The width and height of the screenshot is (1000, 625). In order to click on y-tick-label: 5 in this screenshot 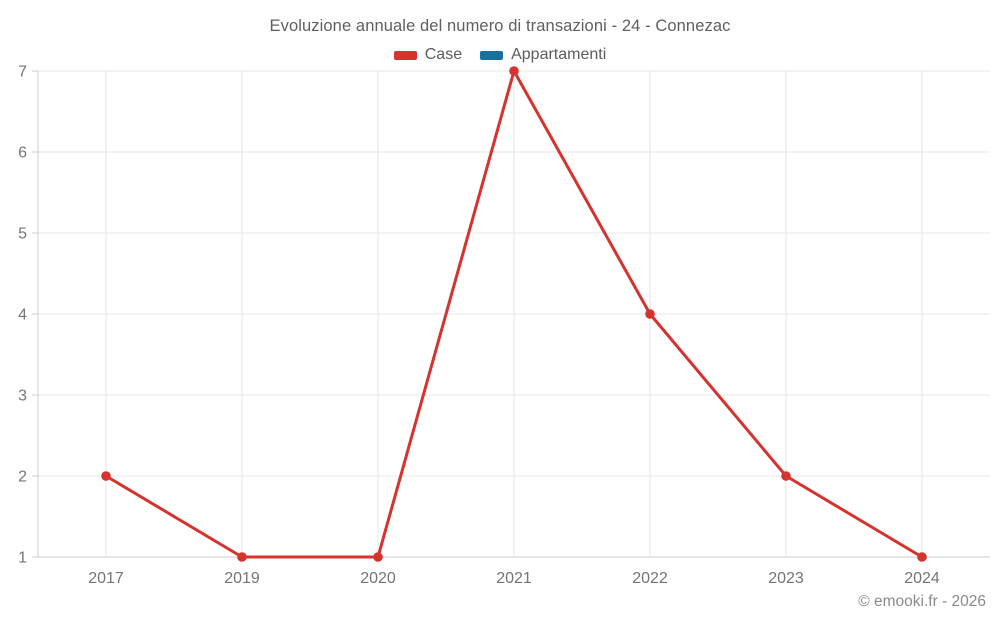, I will do `click(22, 234)`.